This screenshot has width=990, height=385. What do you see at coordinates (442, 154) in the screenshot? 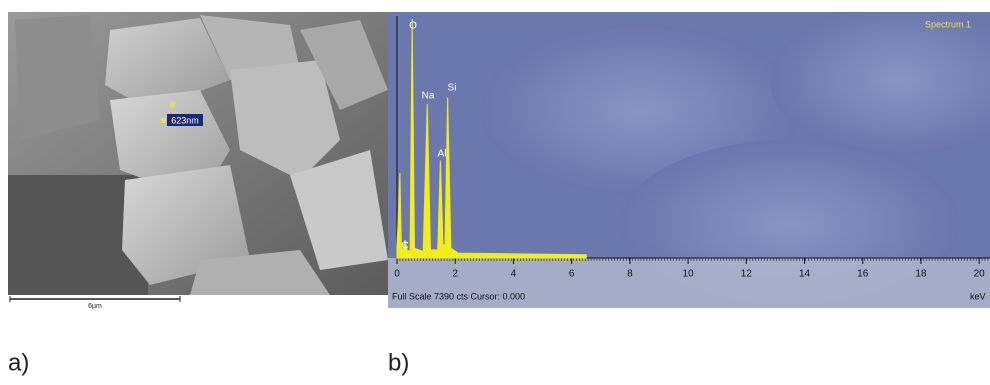
I see `peak-label: Al` at bounding box center [442, 154].